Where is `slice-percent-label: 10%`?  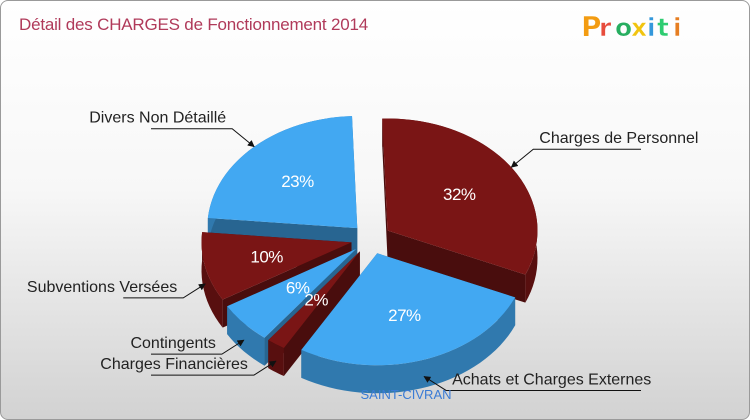 slice-percent-label: 10% is located at coordinates (266, 257).